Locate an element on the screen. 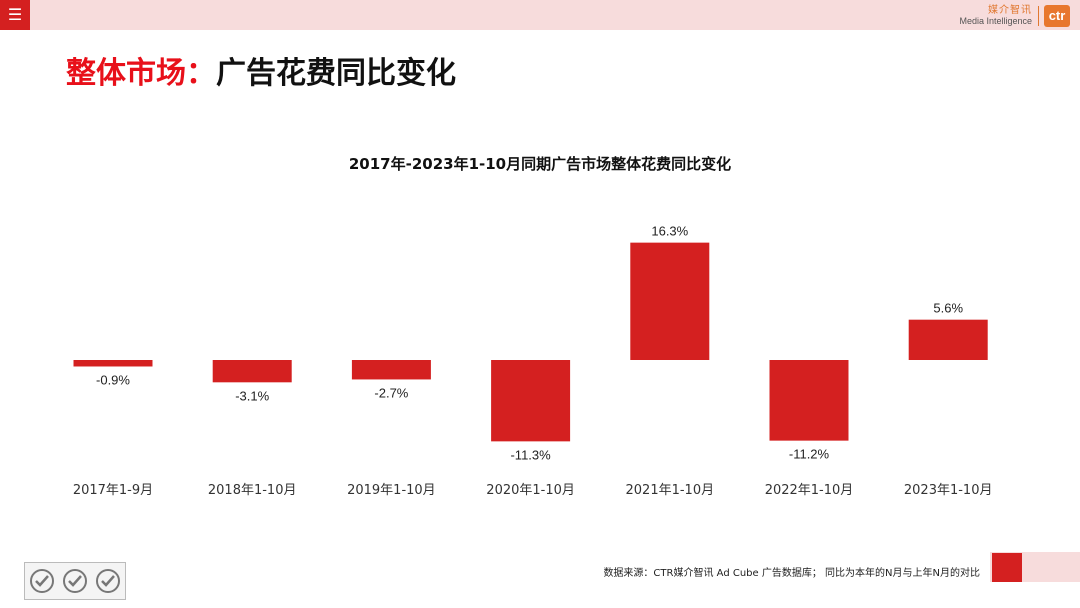 Image resolution: width=1080 pixels, height=608 pixels. logo-separator is located at coordinates (1038, 16).